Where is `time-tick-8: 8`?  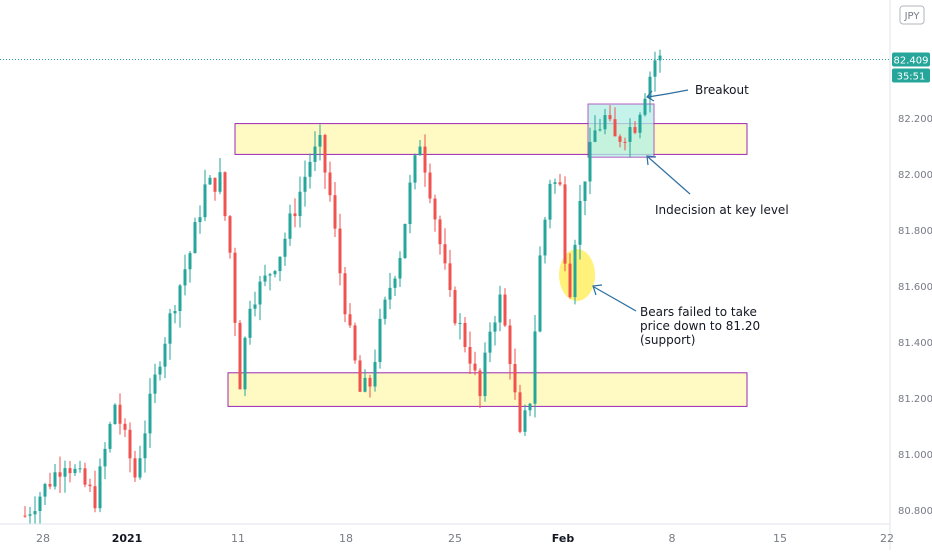 time-tick-8: 8 is located at coordinates (672, 538).